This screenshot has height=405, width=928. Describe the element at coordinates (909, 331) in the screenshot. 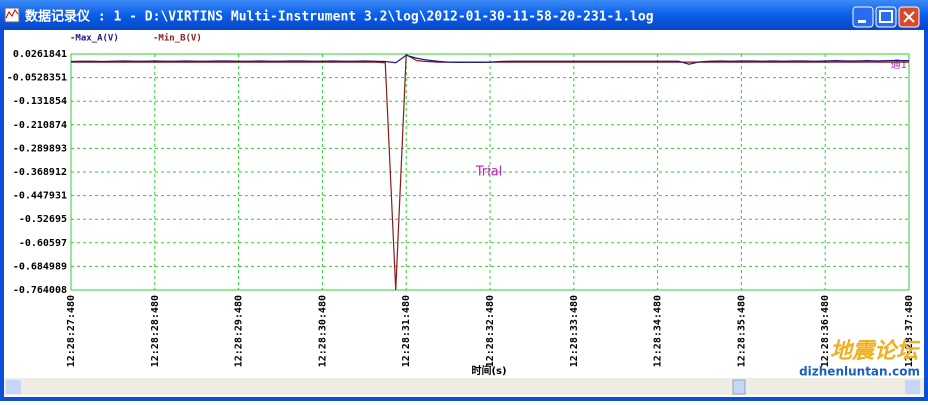

I see `x-tick-label: 12:28:37:480` at that location.